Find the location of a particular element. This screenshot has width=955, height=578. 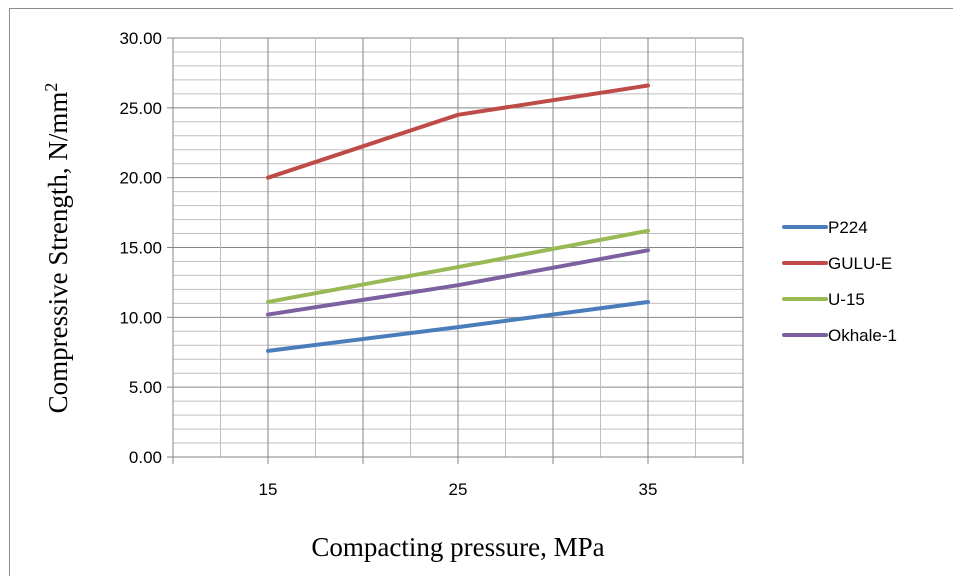

y-tick-label: 30.00 is located at coordinates (140, 38).